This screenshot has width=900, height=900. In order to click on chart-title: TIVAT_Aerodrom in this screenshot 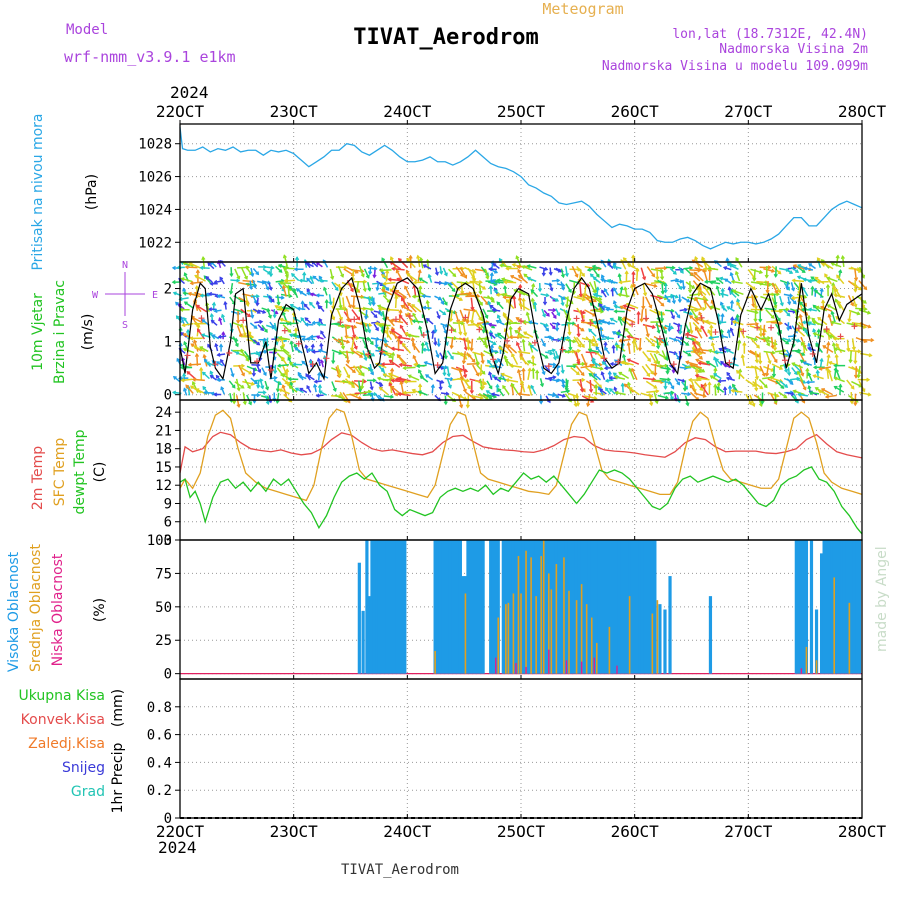, I will do `click(445, 37)`.